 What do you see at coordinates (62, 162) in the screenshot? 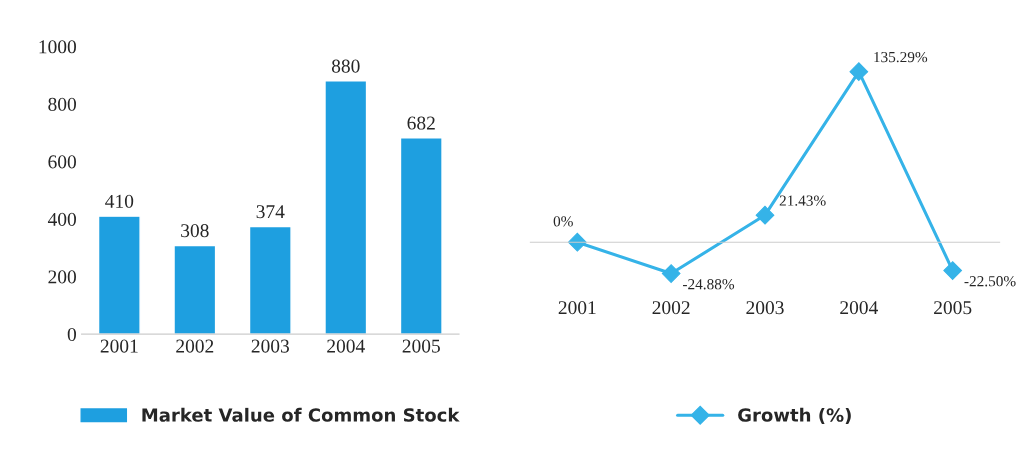
I see `y-tick-label: 600` at bounding box center [62, 162].